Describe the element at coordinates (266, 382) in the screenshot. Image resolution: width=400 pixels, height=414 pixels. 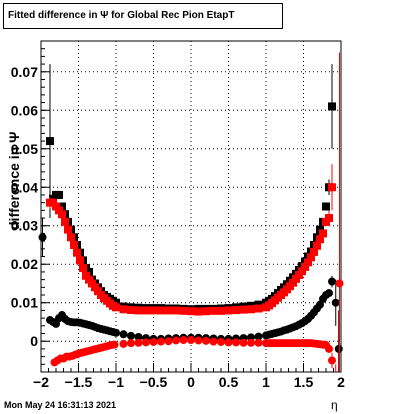
I see `x-tick-label: 1` at that location.